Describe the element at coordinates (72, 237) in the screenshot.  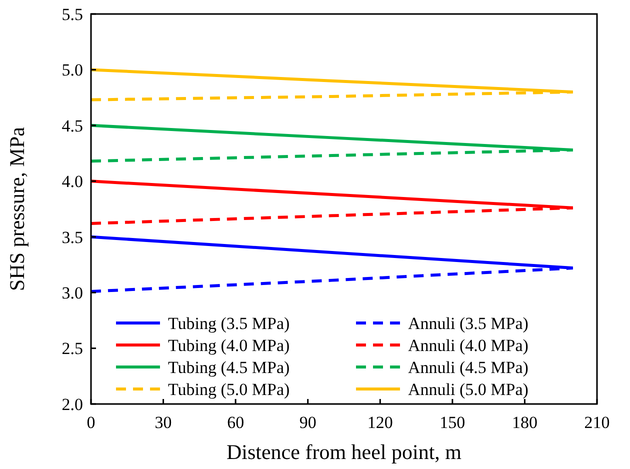
I see `y-tick-label: 3.5` at that location.